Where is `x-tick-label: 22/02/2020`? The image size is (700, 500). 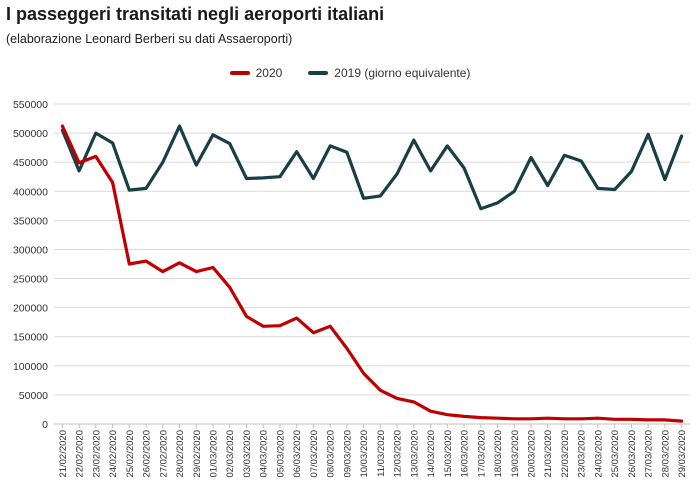 x-tick-label: 22/02/2020 is located at coordinates (80, 454).